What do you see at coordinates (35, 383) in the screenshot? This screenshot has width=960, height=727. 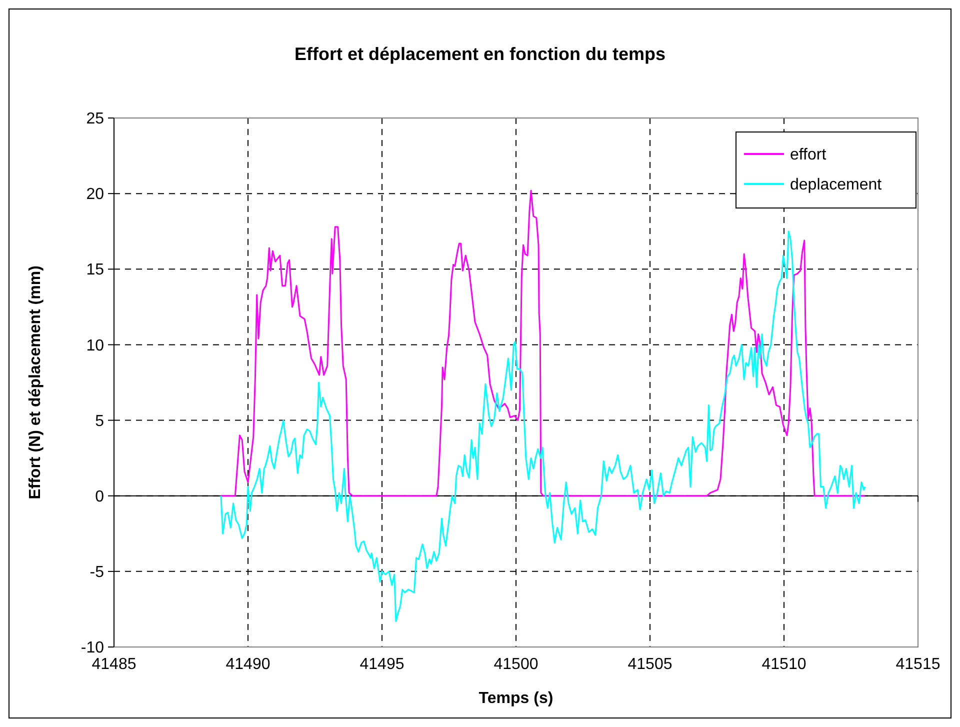 I see `y-axis-title: Effort (N) et déplacement (mm)` at bounding box center [35, 383].